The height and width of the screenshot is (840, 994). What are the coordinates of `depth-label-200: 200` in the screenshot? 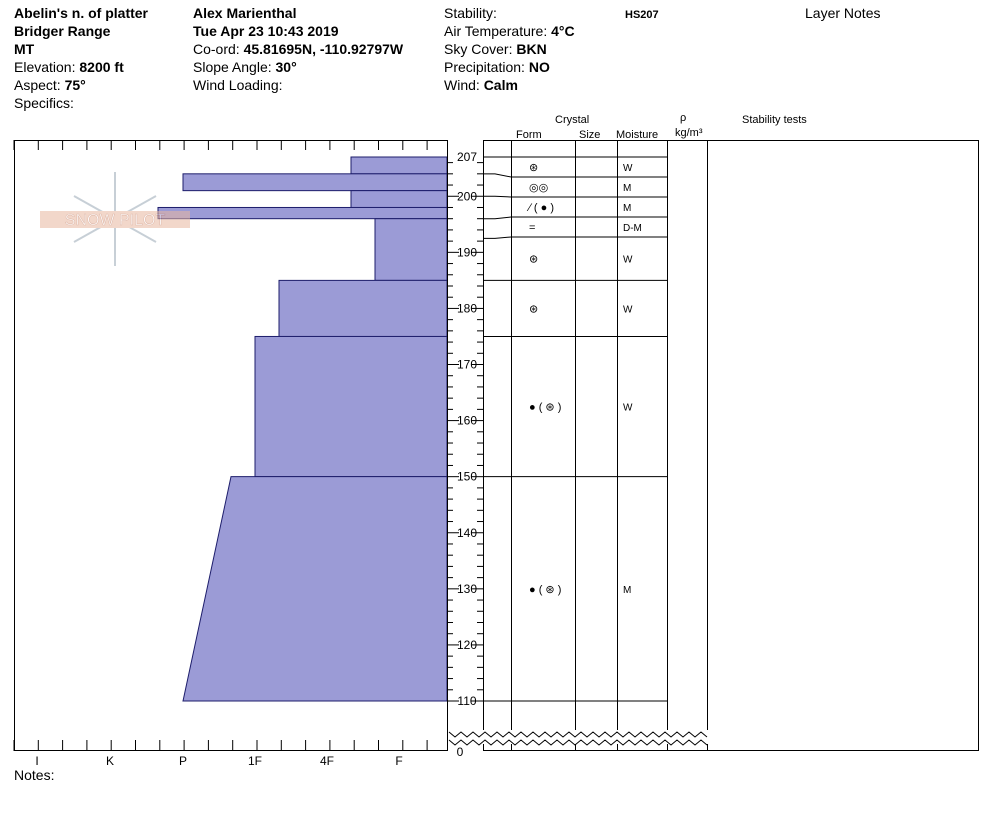 It's located at (467, 196).